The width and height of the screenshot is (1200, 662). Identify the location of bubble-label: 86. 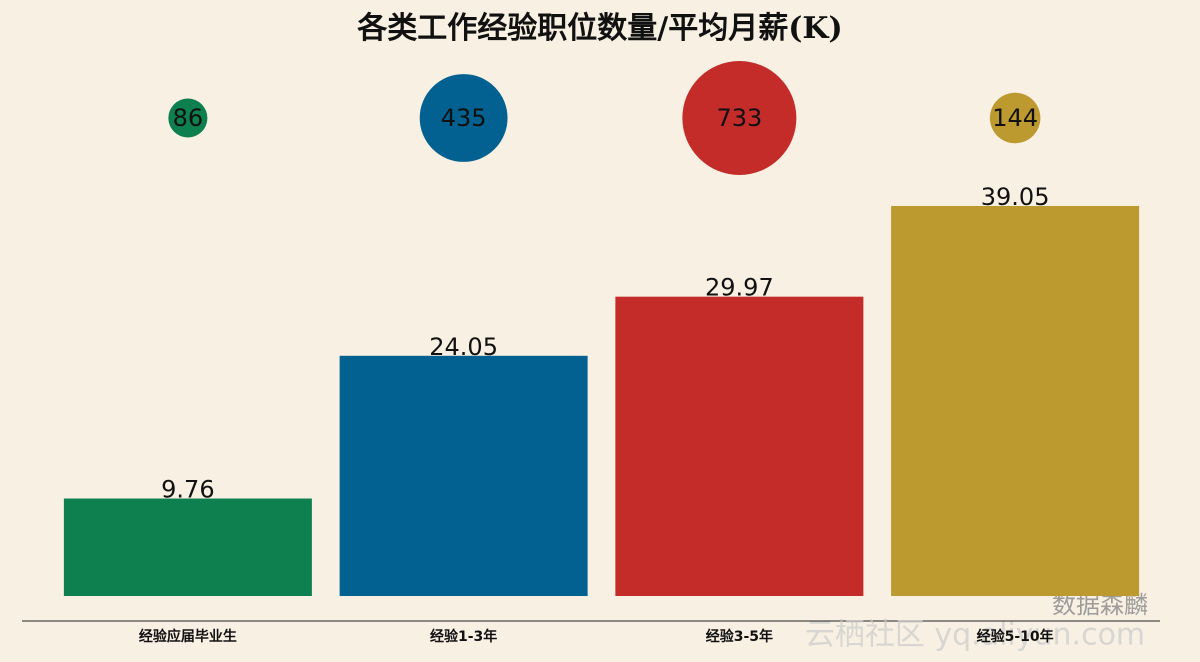
(188, 118).